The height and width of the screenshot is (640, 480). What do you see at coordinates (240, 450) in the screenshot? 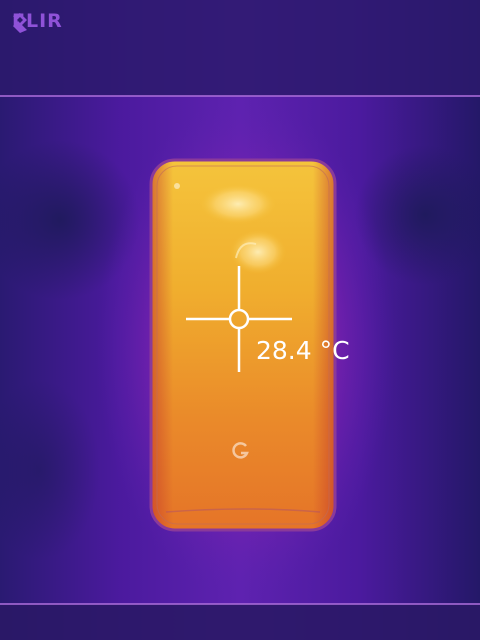
I see `google-logo-icon` at bounding box center [240, 450].